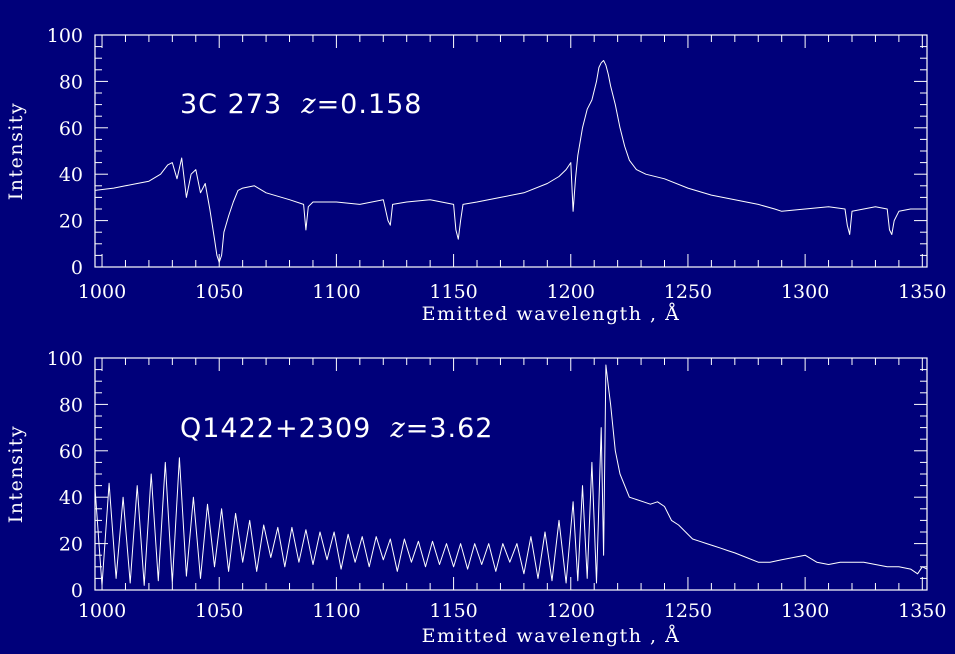  Describe the element at coordinates (275, 428) in the screenshot. I see `object-name: Q1422+2309` at that location.